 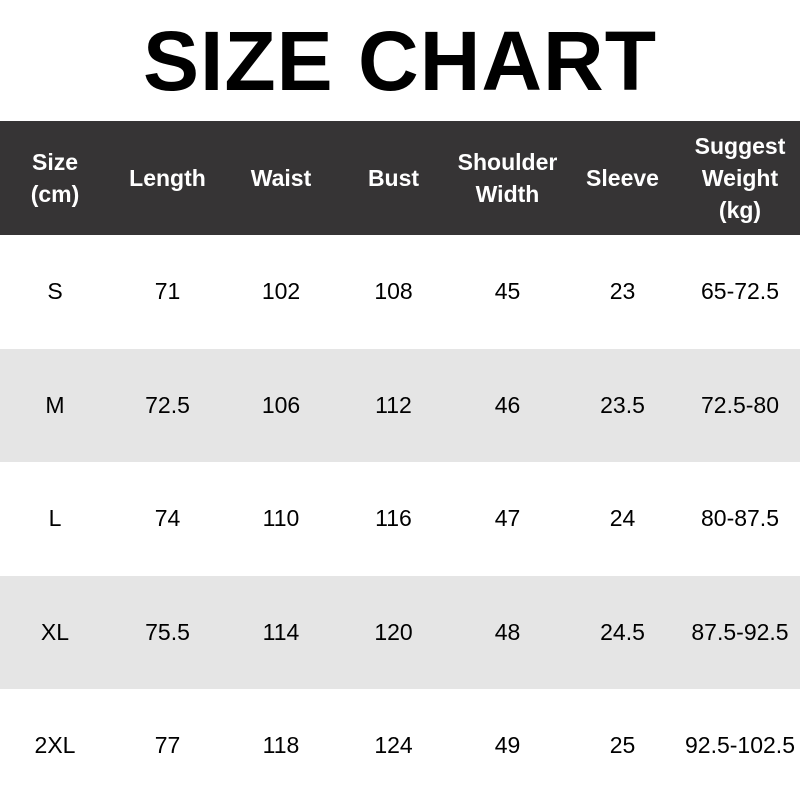 What do you see at coordinates (167, 178) in the screenshot?
I see `header-length: Length` at bounding box center [167, 178].